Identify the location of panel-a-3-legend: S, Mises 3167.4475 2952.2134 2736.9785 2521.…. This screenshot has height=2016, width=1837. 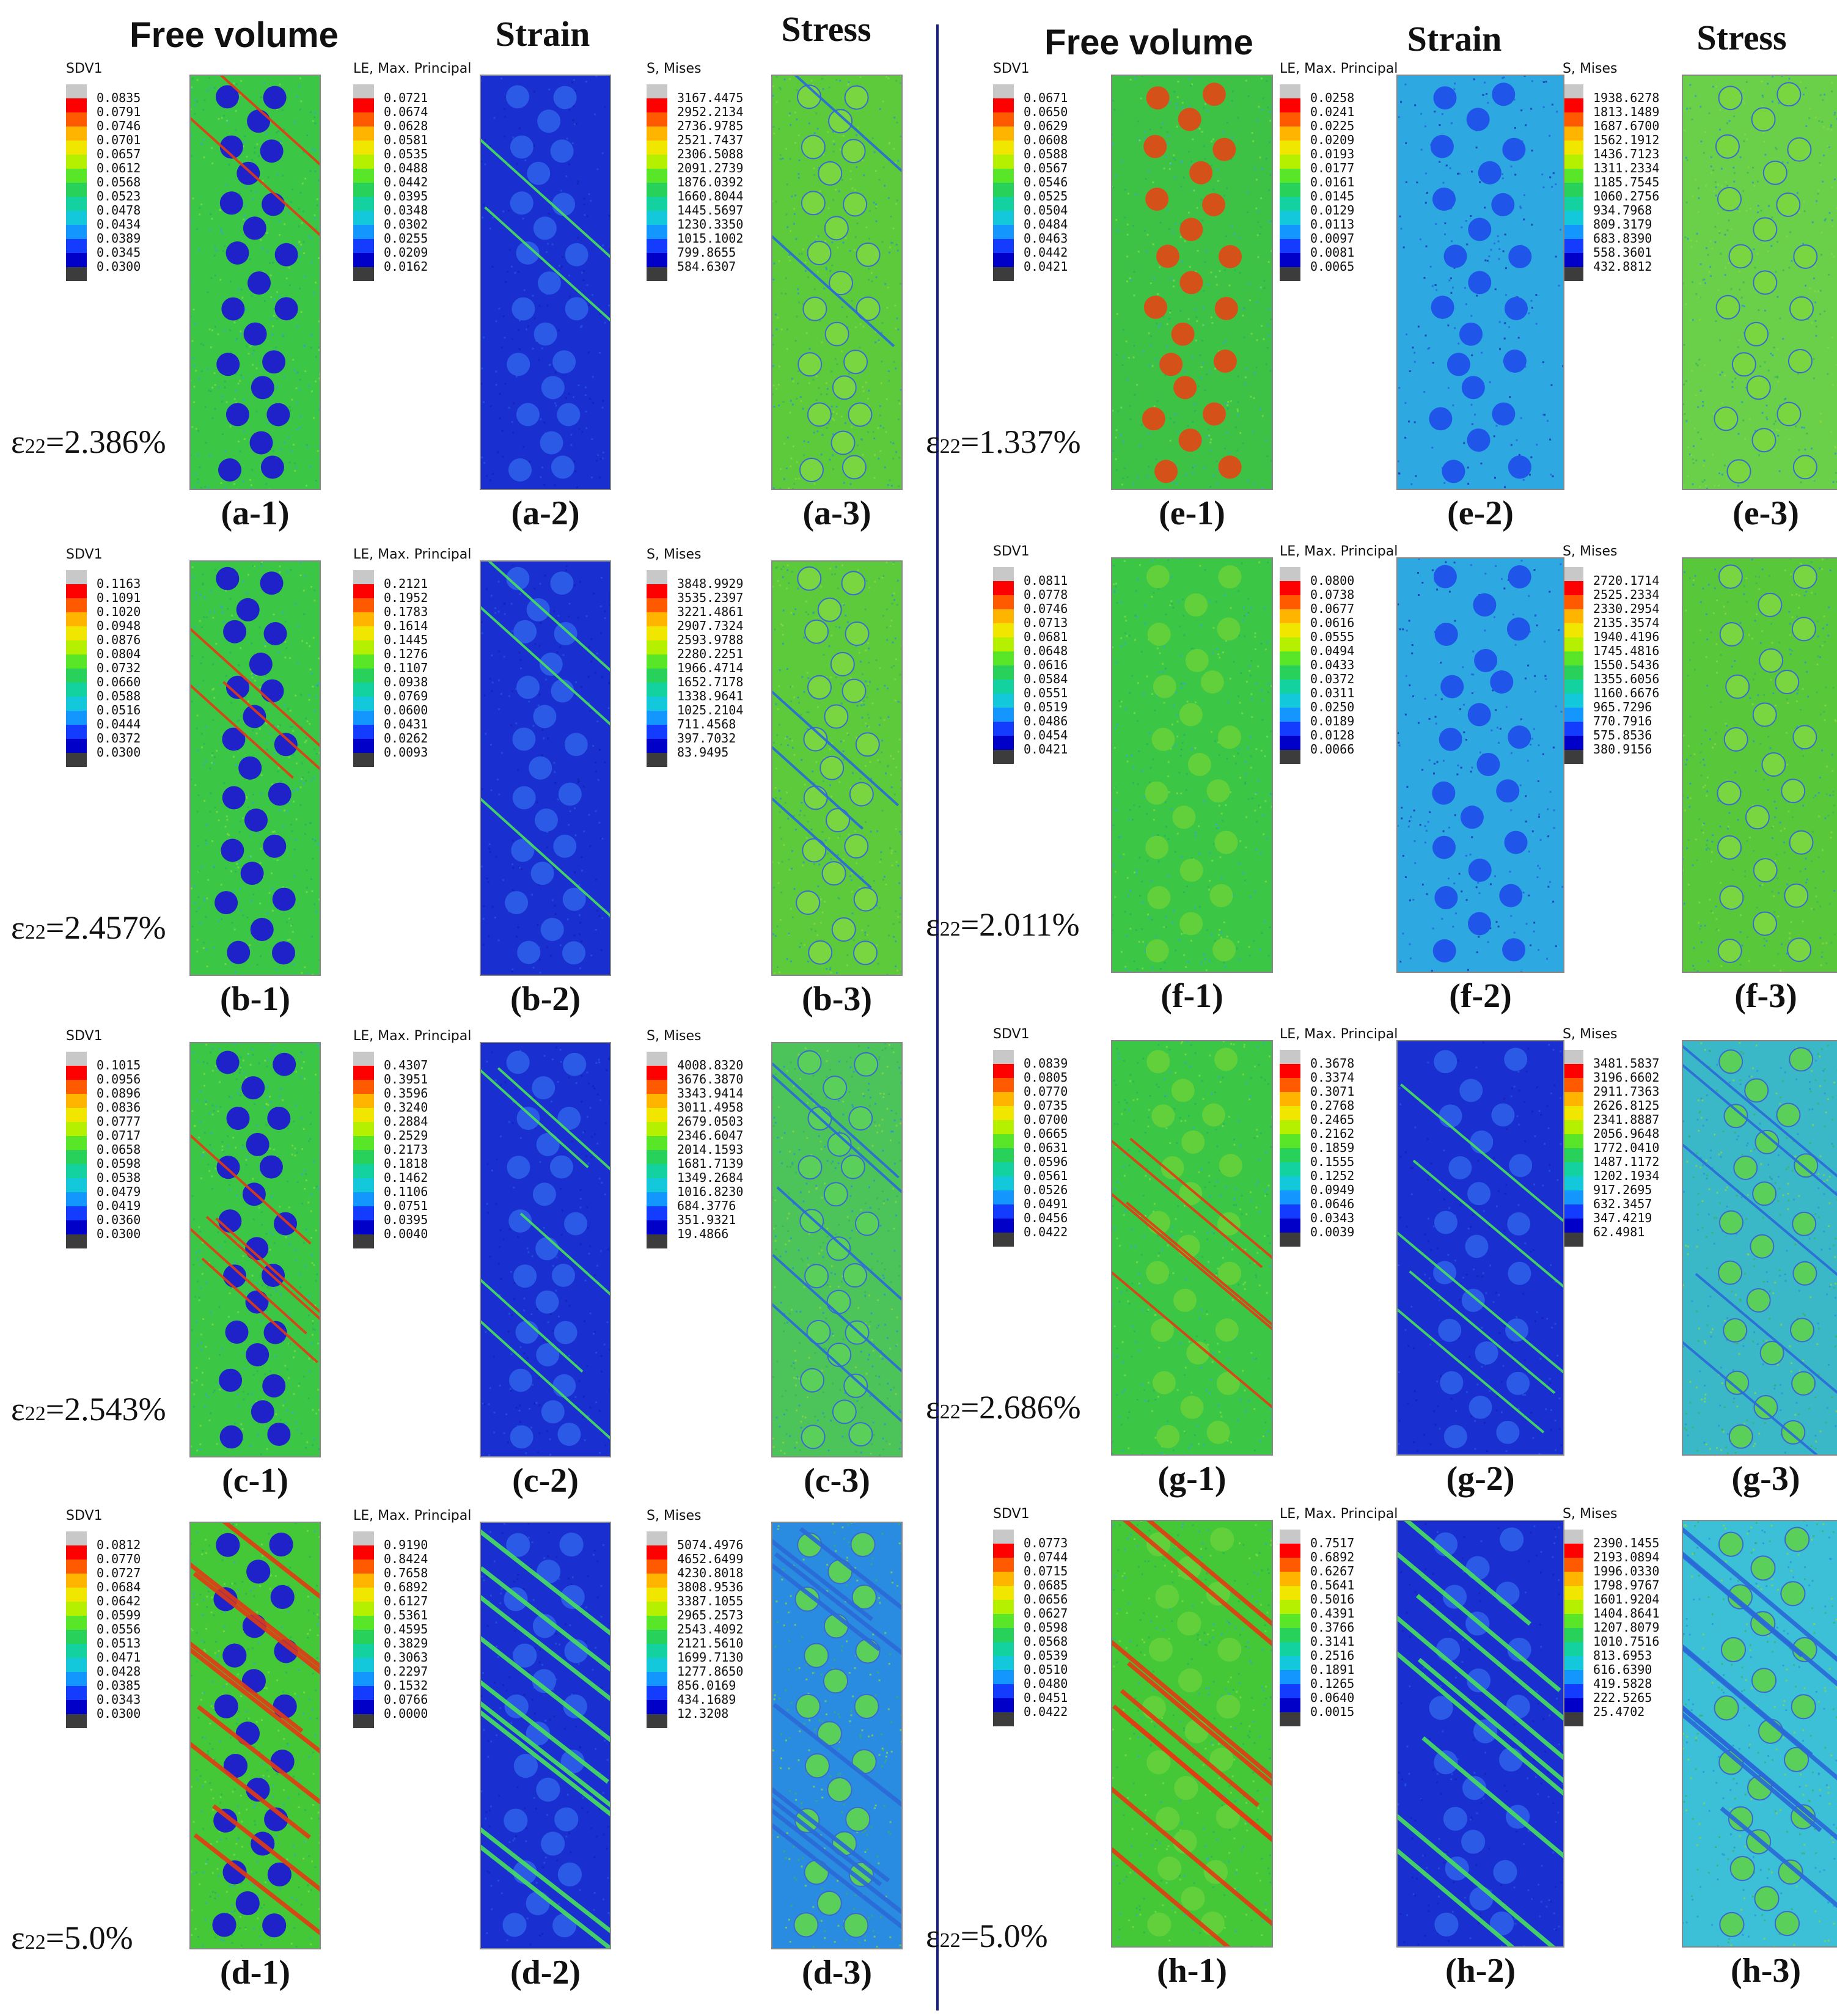
(730, 172).